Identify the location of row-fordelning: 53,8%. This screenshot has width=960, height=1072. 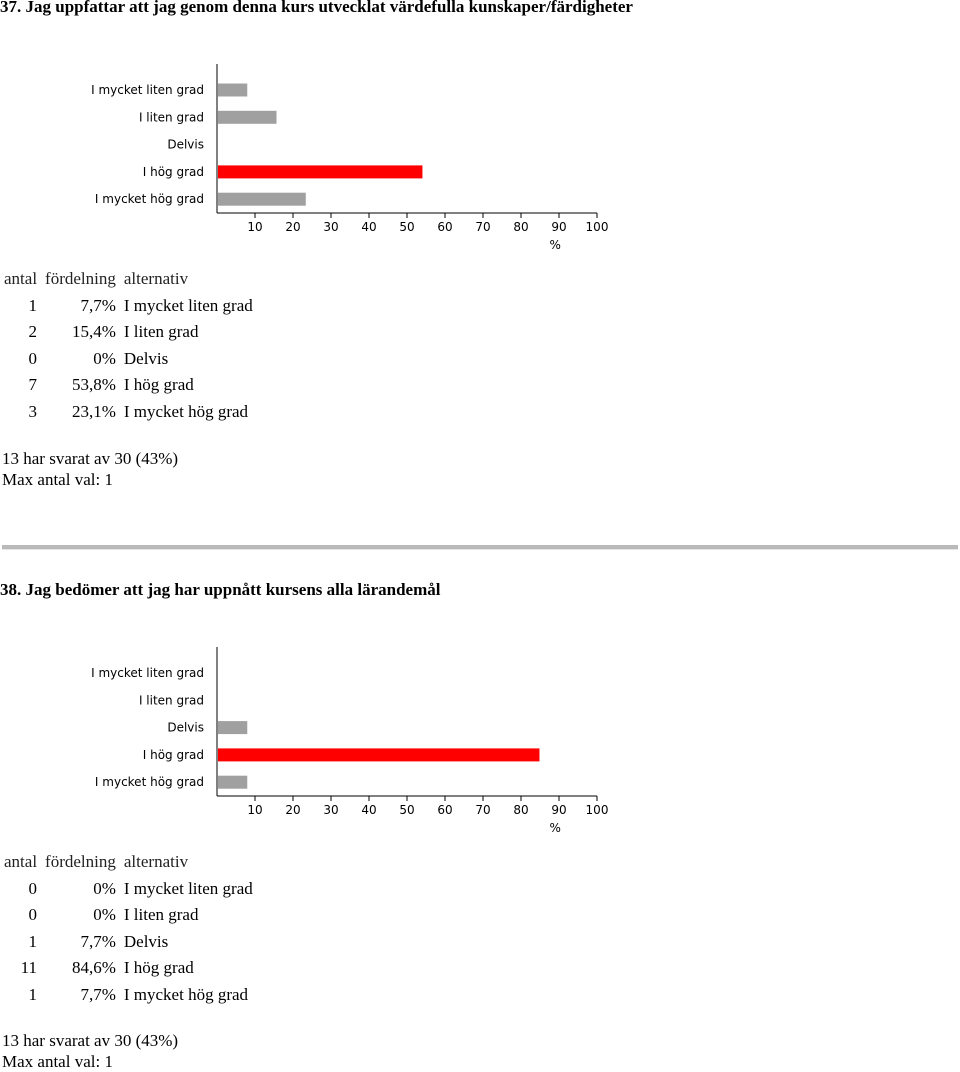
(93, 384).